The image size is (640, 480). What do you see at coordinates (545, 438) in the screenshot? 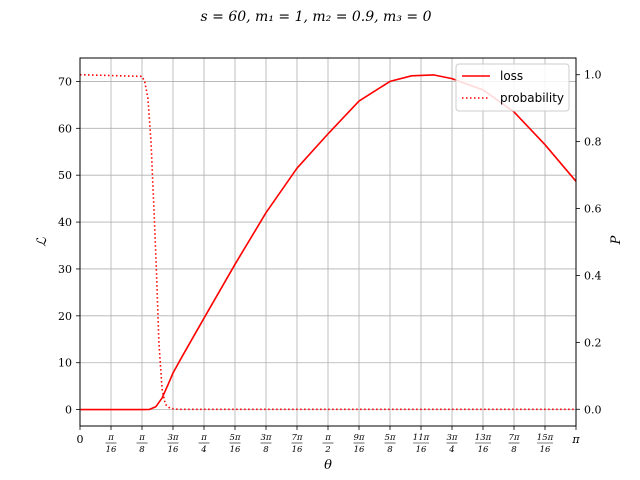
I see `x-tick-numerator: 15π` at bounding box center [545, 438].